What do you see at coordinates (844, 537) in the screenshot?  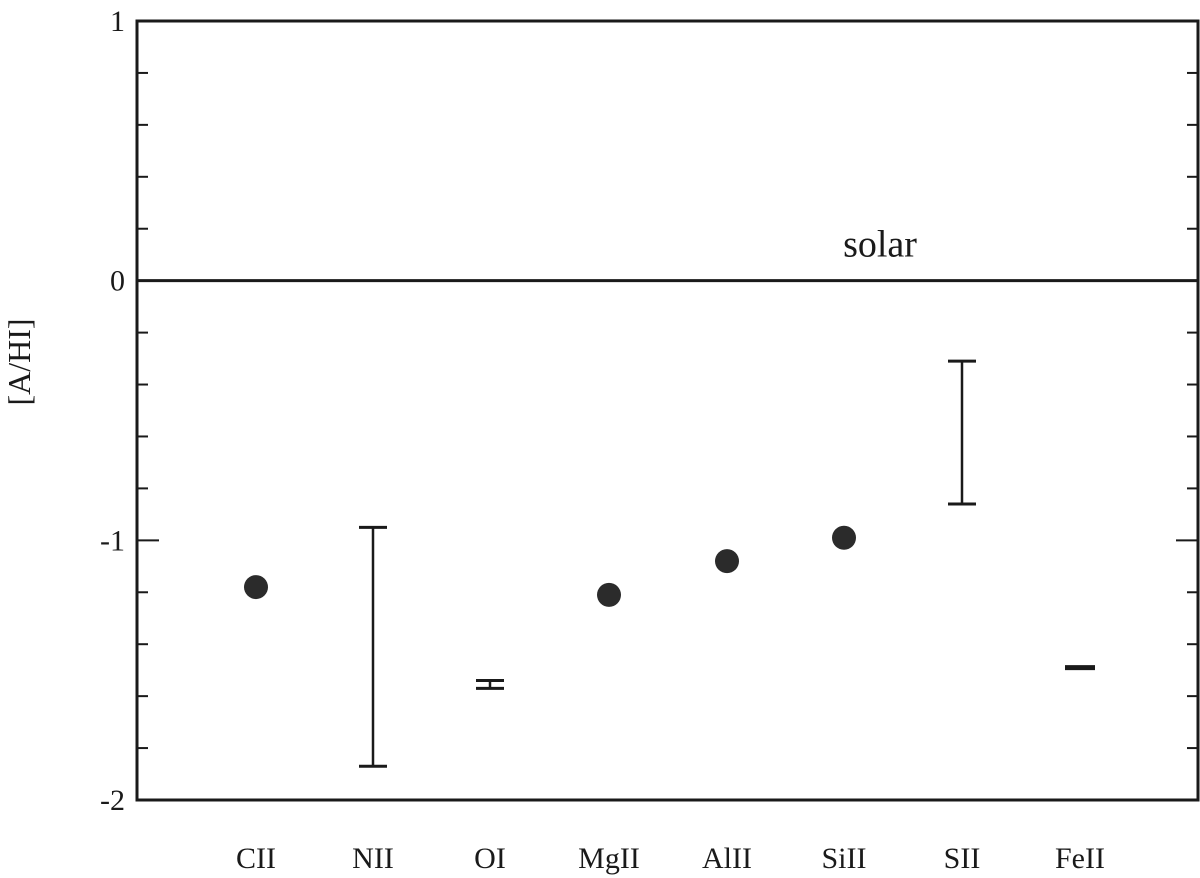 I see `point-siii` at bounding box center [844, 537].